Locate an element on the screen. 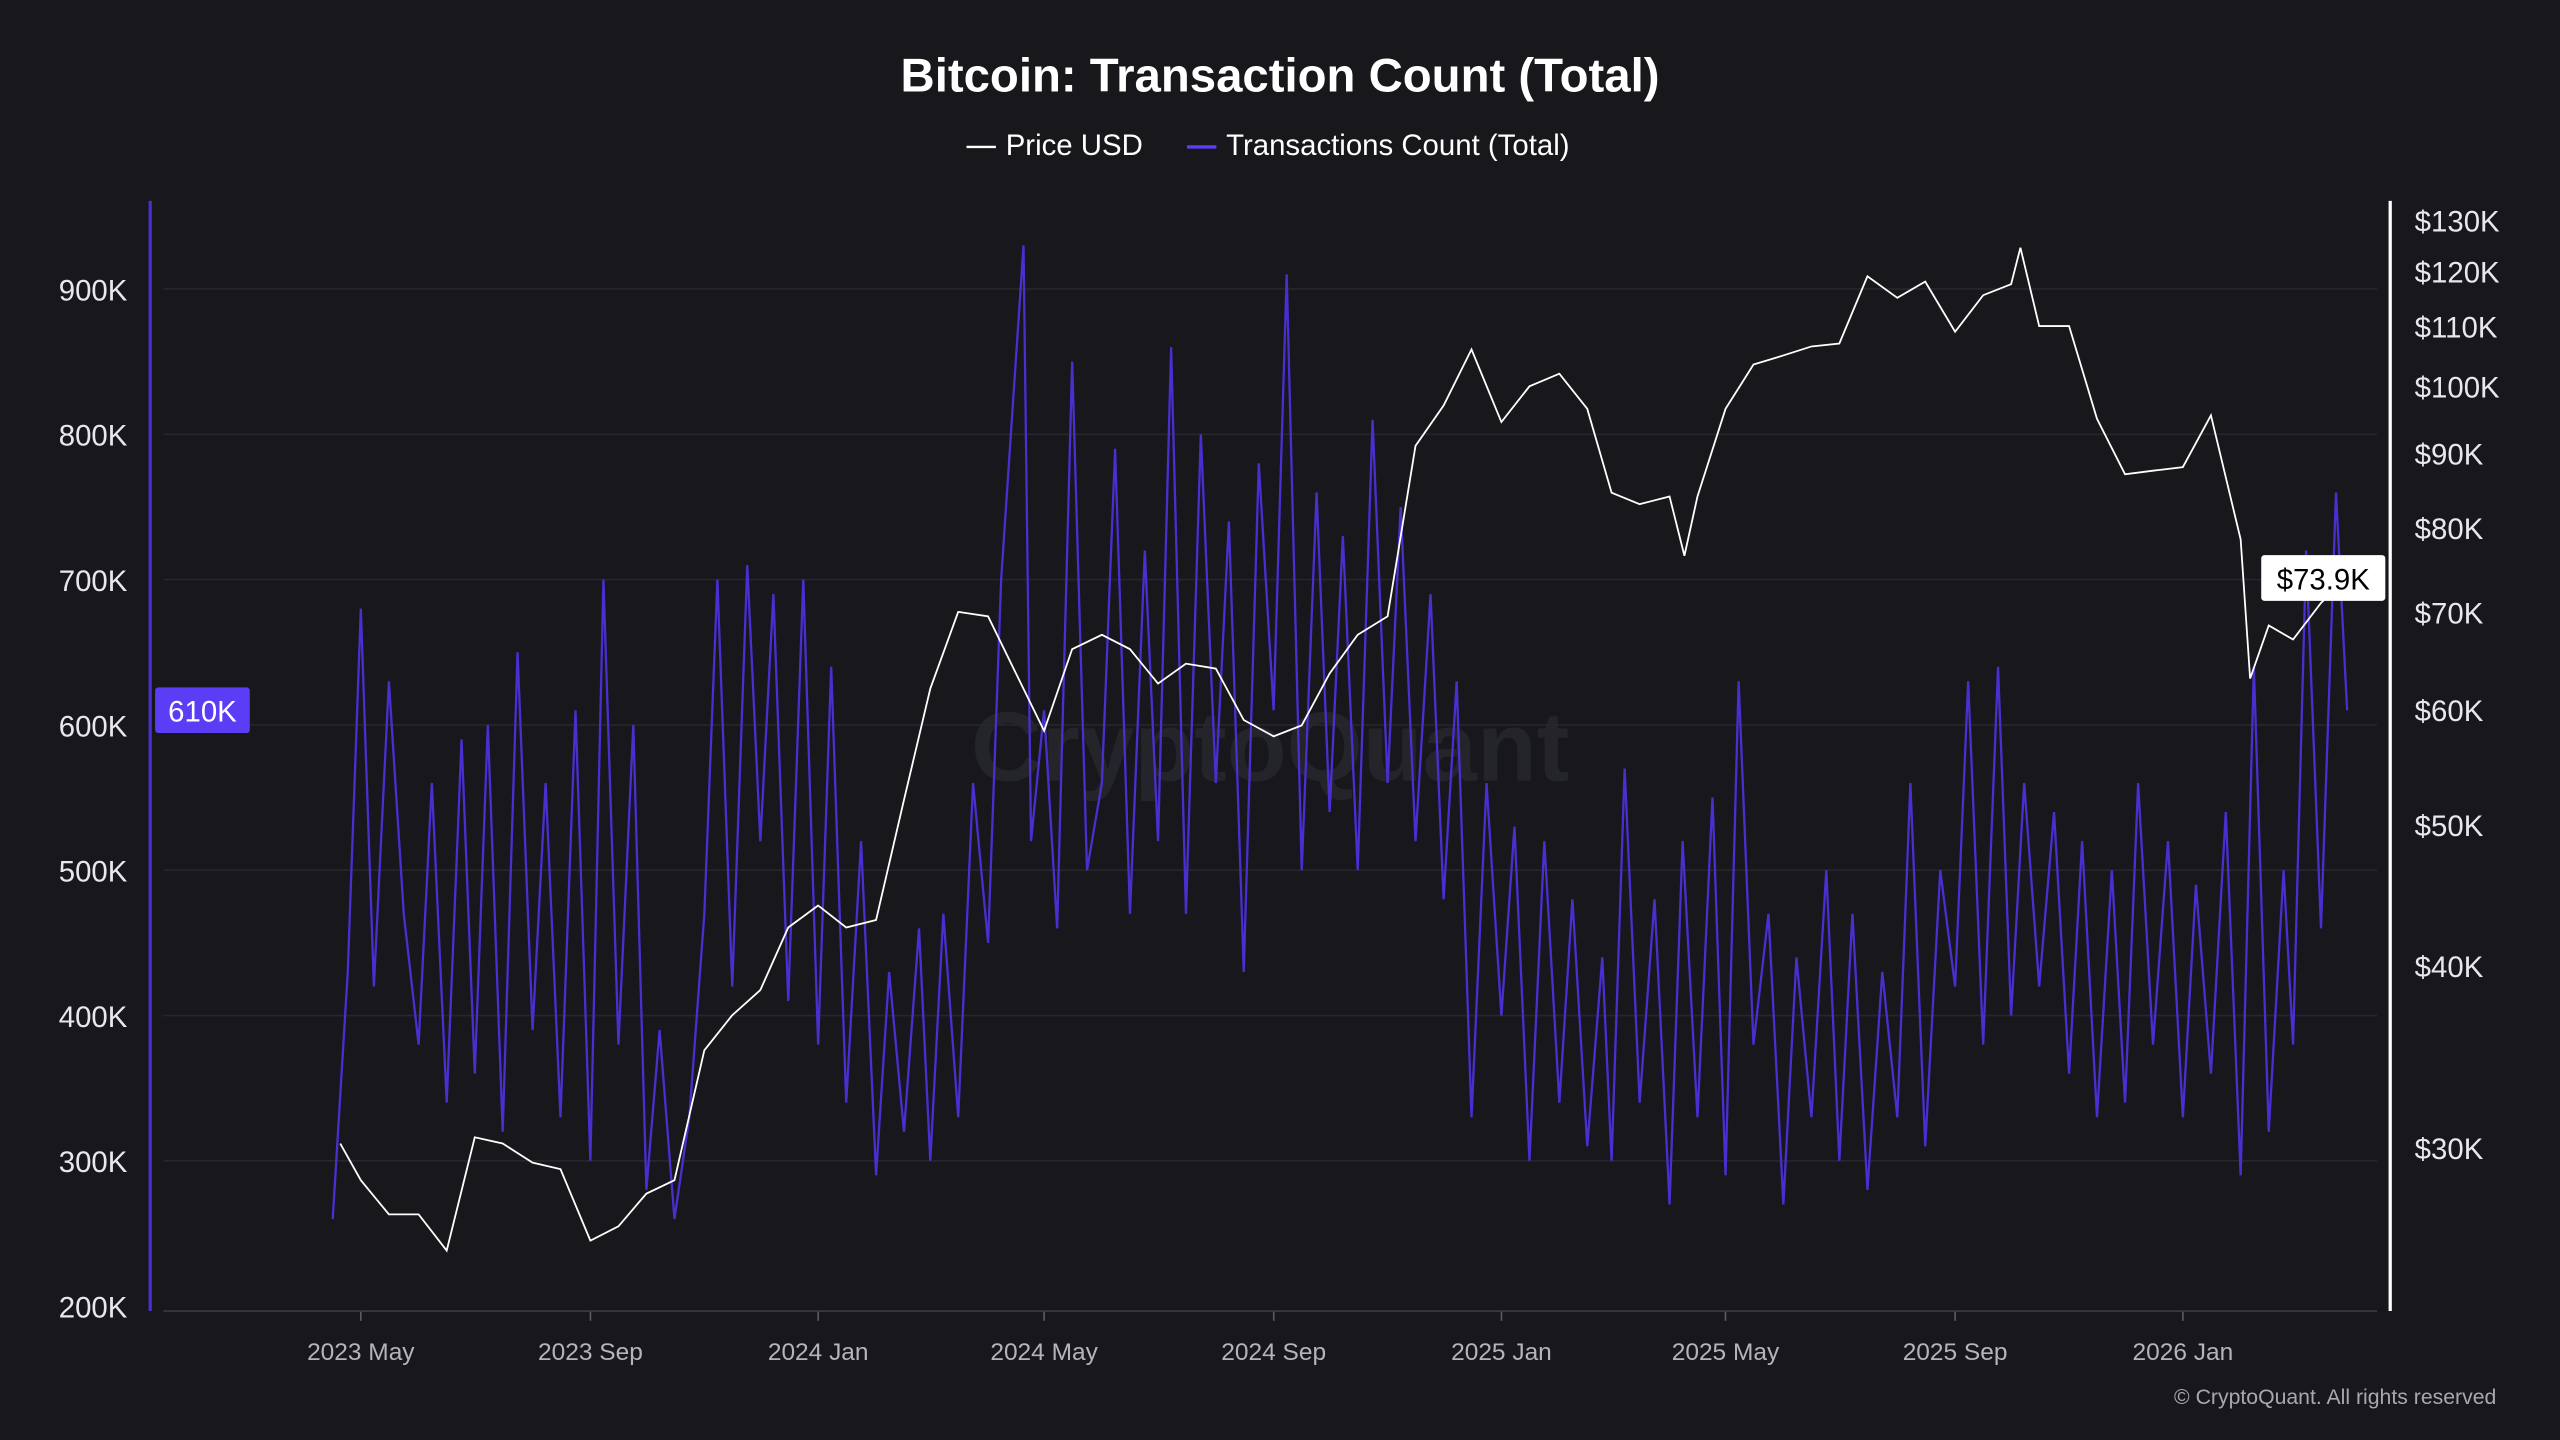 This screenshot has width=2560, height=1440. legend: Price USD Transactions Count (Total) is located at coordinates (1268, 145).